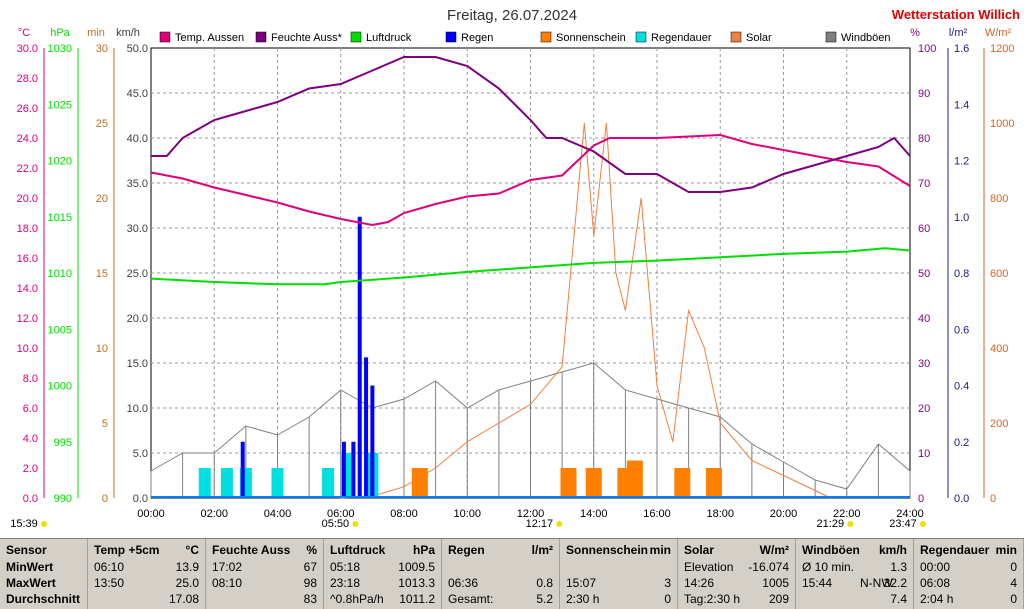 This screenshot has width=1024, height=609. What do you see at coordinates (30, 379) in the screenshot?
I see `axis-tick-label: 8.0` at bounding box center [30, 379].